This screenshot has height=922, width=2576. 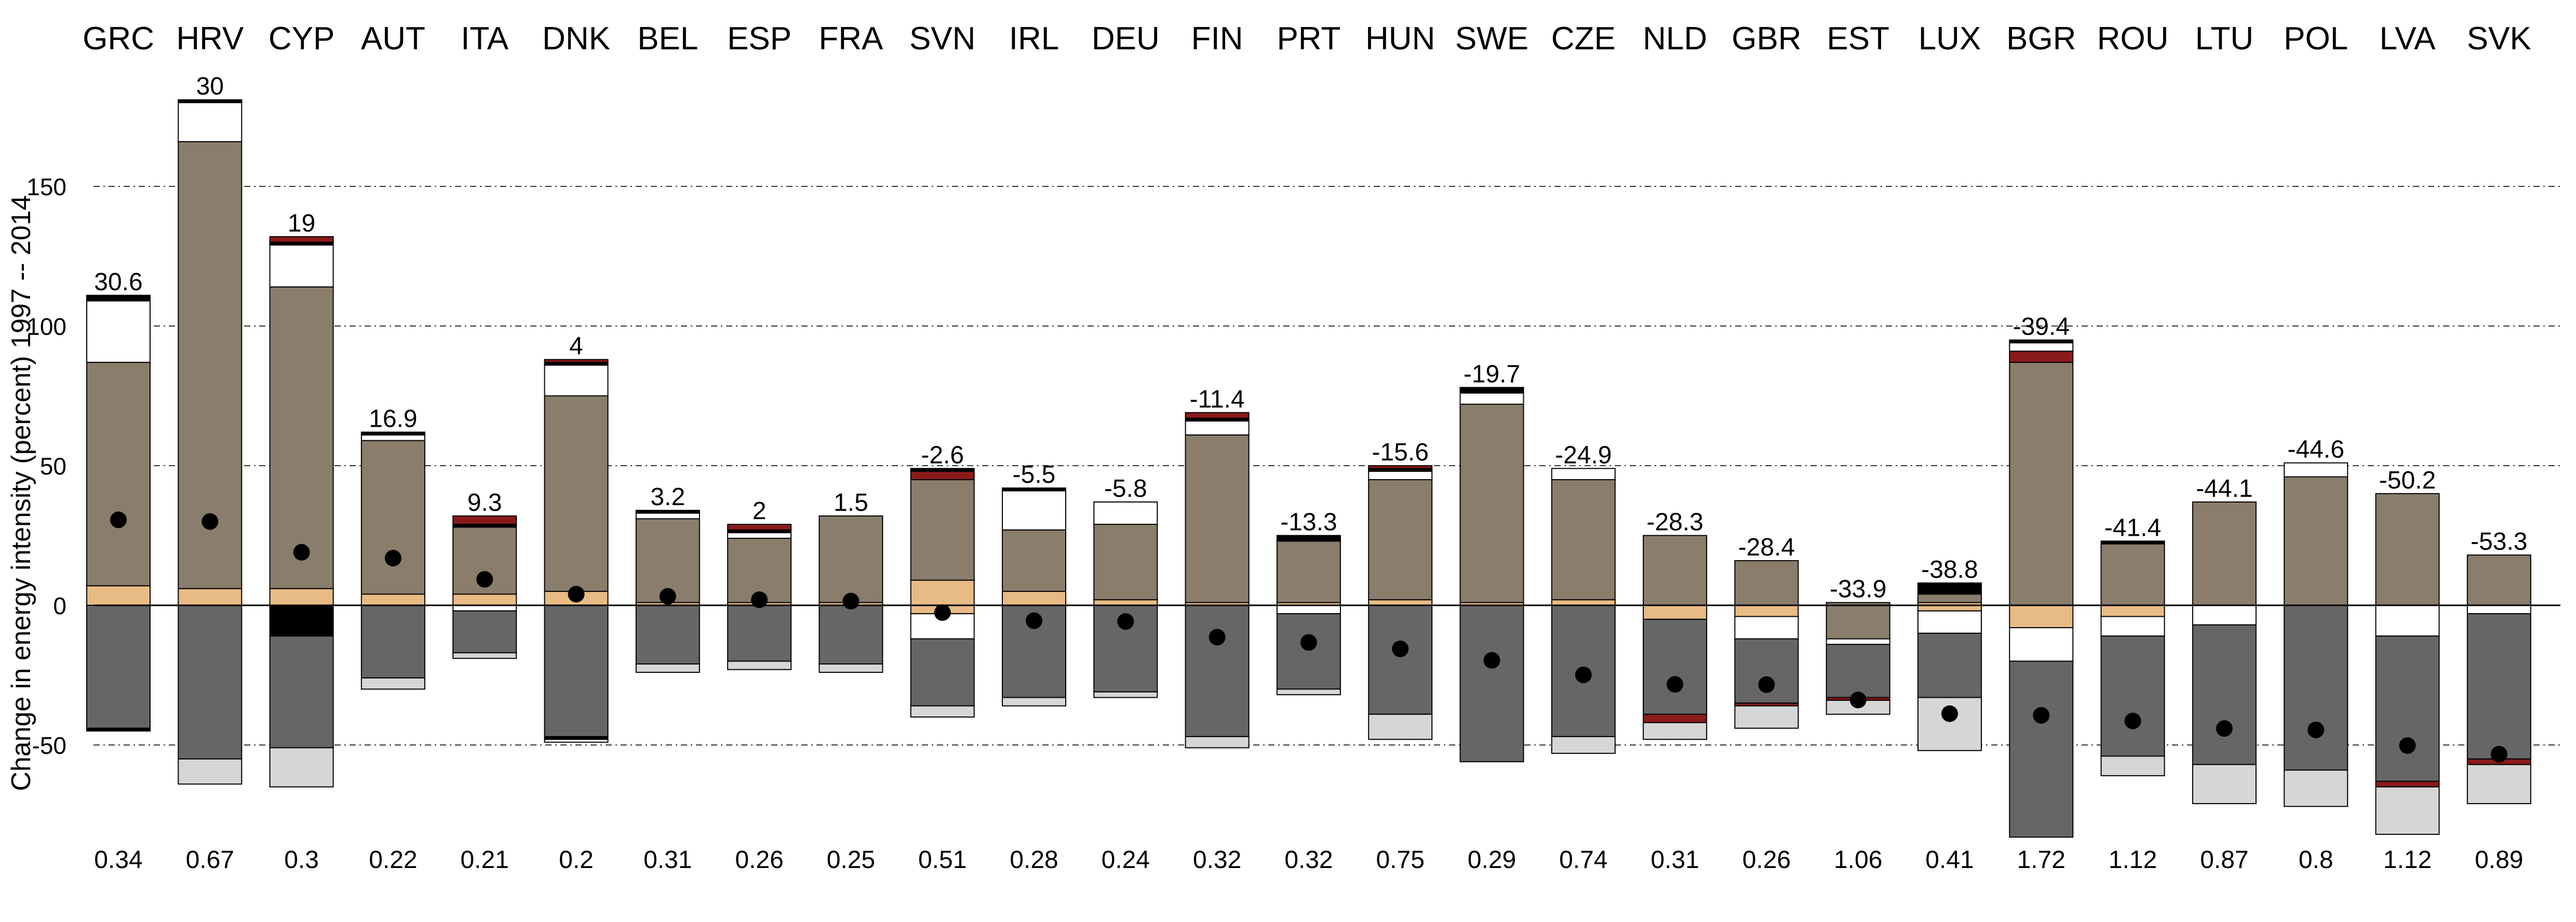 I want to click on category-label: DNK, so click(x=576, y=39).